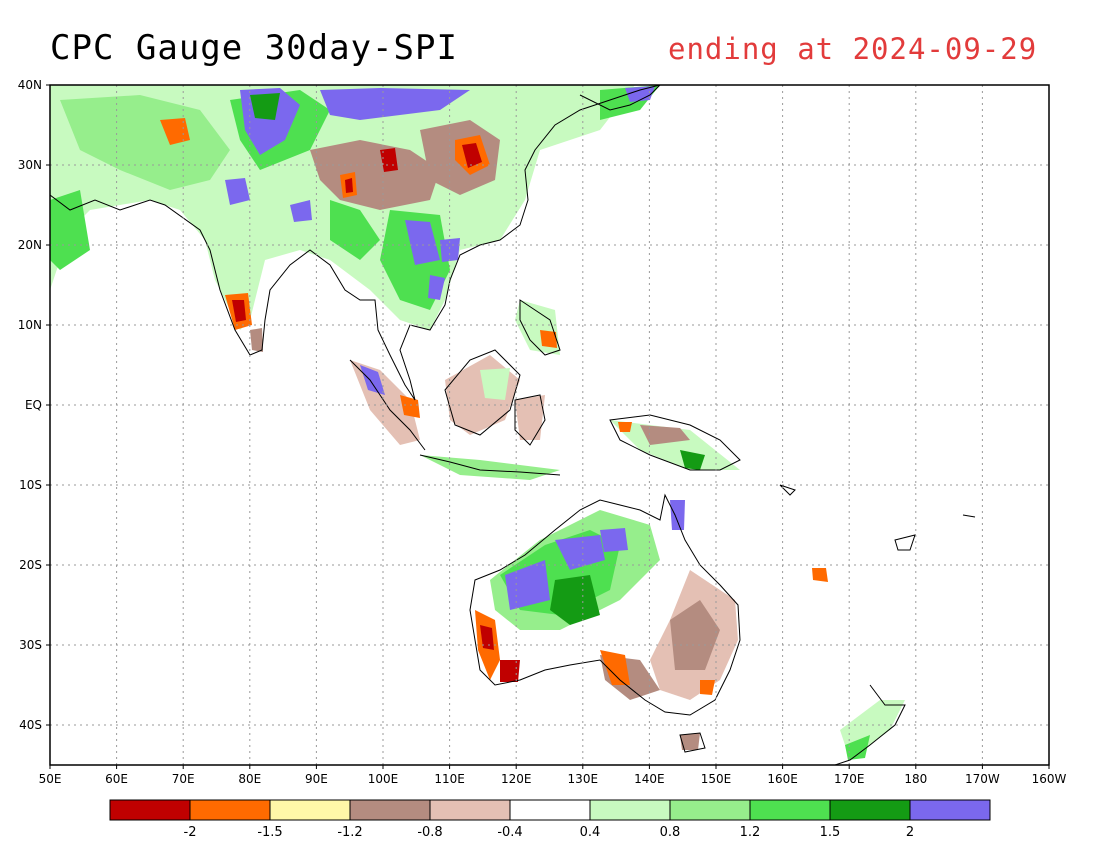 Image resolution: width=1100 pixels, height=850 pixels. Describe the element at coordinates (750, 832) in the screenshot. I see `colorbar-label: 1.2` at that location.